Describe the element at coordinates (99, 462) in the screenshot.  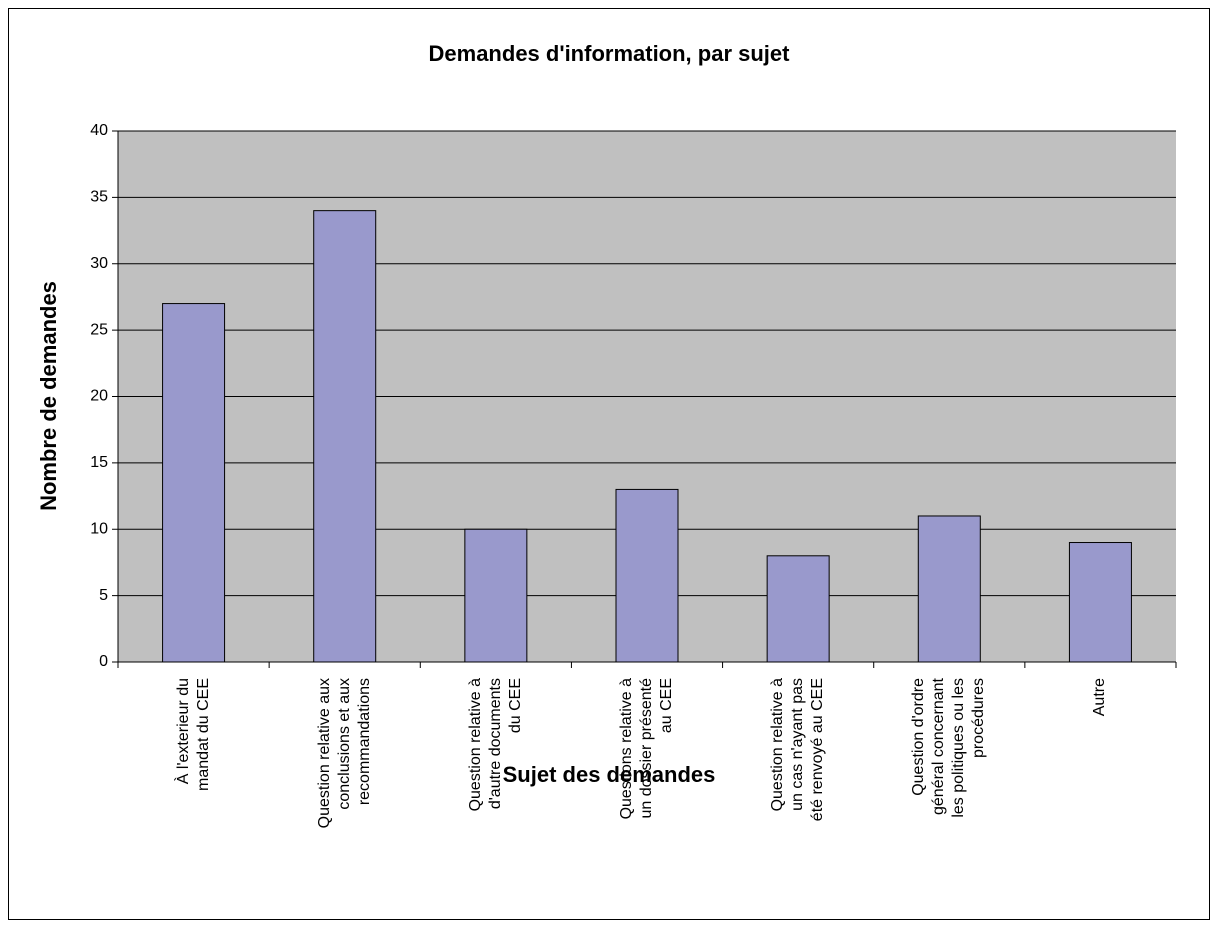
I see `y-tick-label: 15` at that location.